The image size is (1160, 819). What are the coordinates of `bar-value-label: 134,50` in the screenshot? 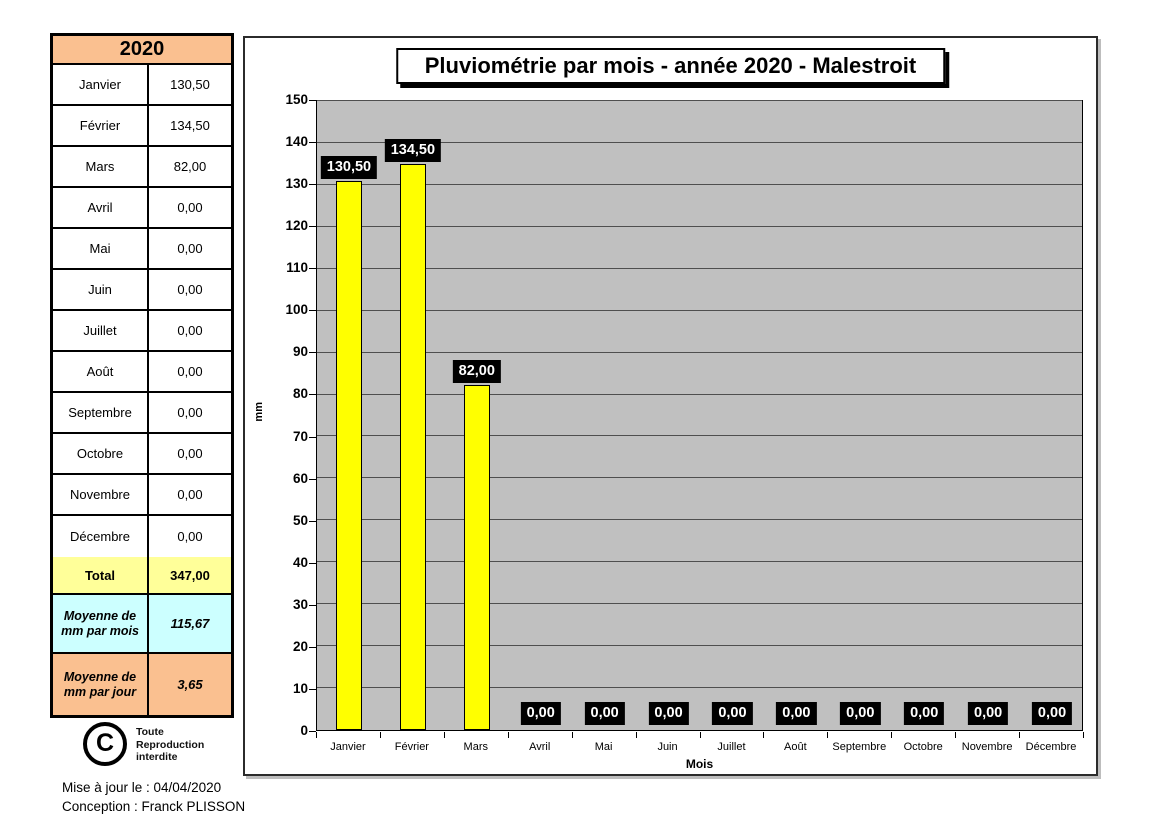 It's located at (413, 150).